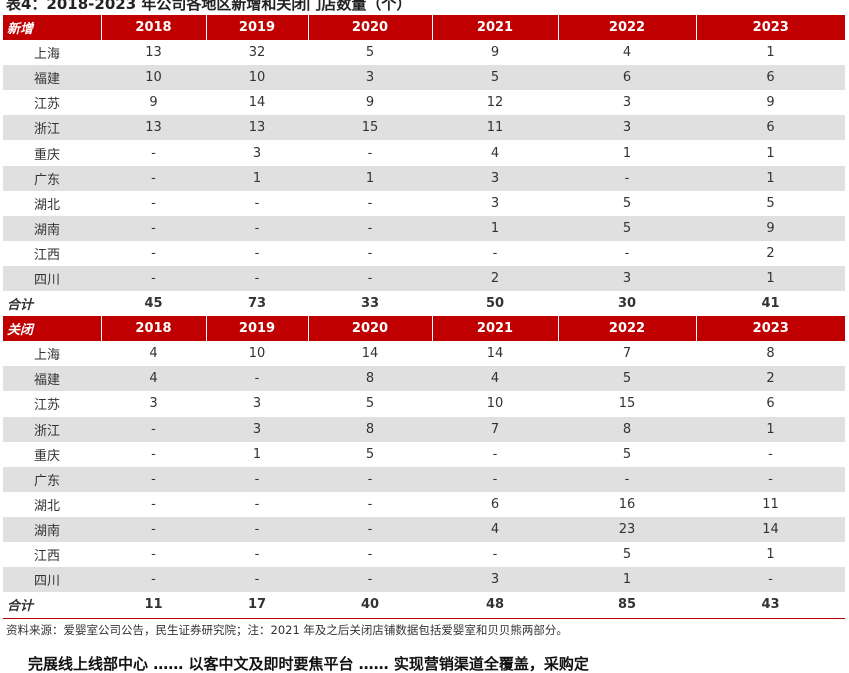 This screenshot has width=849, height=673. I want to click on region-label: 广东, so click(52, 178).